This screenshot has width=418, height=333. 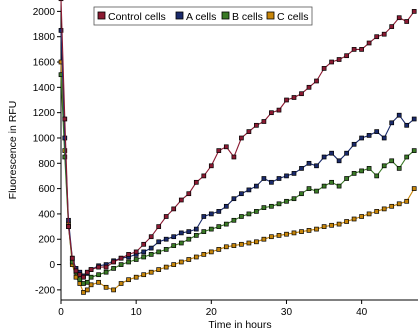 What do you see at coordinates (179, 15) in the screenshot?
I see `legend-marker-a` at bounding box center [179, 15].